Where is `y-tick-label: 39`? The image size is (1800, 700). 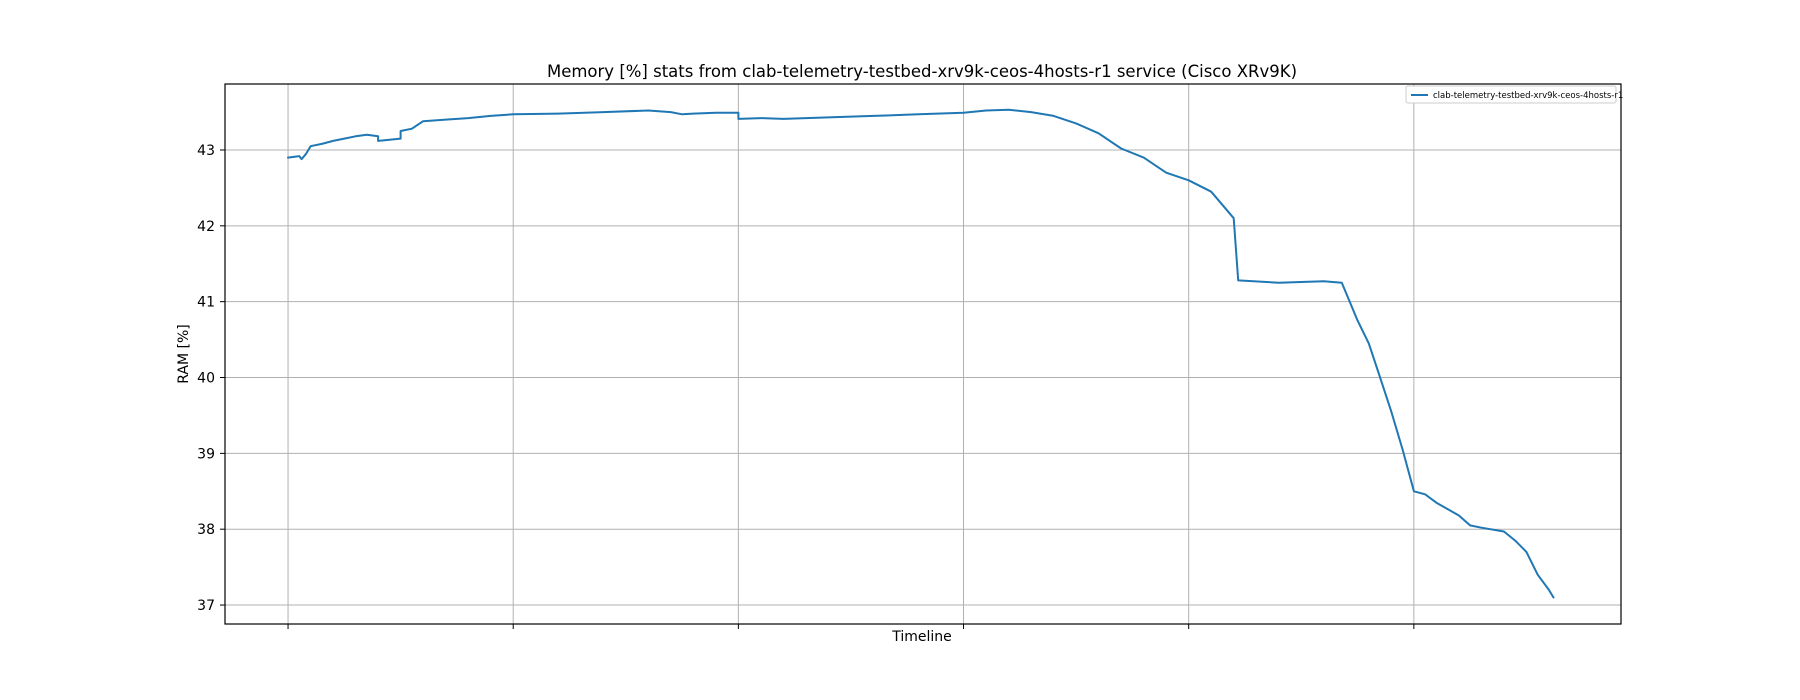
y-tick-label: 39 is located at coordinates (206, 454).